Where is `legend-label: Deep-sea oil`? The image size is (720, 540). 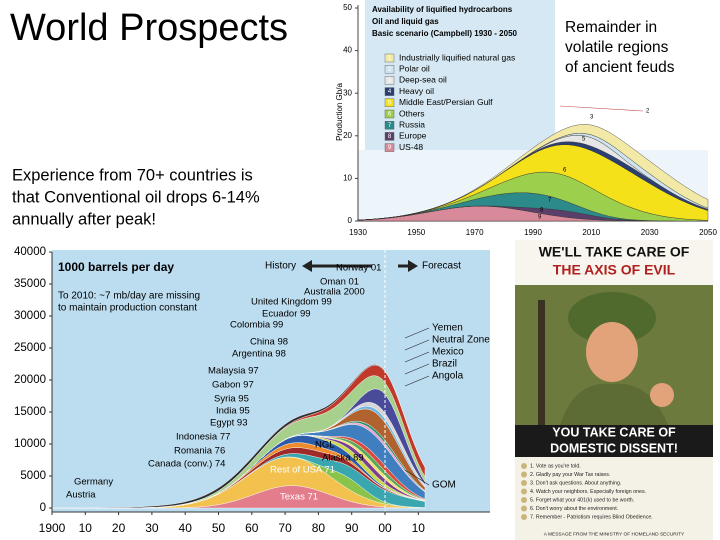
legend-label: Deep-sea oil is located at coordinates (423, 80).